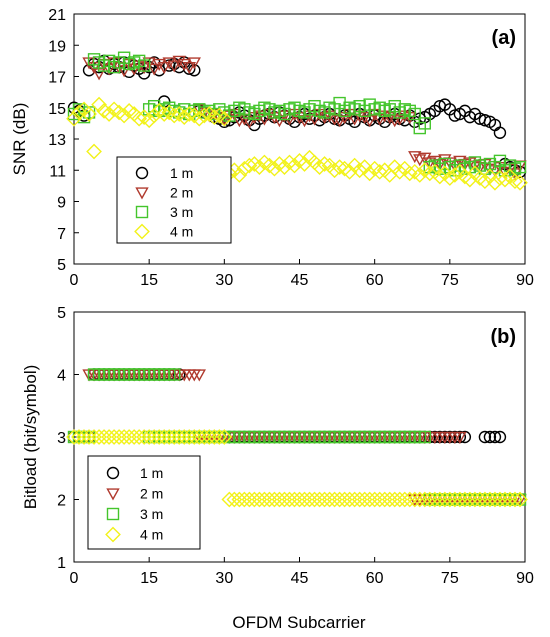 This screenshot has width=550, height=637. What do you see at coordinates (144, 502) in the screenshot?
I see `panel-b-legend: 1 m 2 m 3 m 4 m` at bounding box center [144, 502].